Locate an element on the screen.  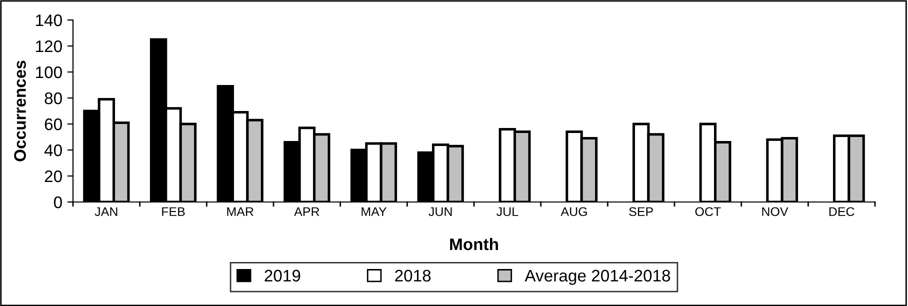
x-axis-title: Month is located at coordinates (474, 244).